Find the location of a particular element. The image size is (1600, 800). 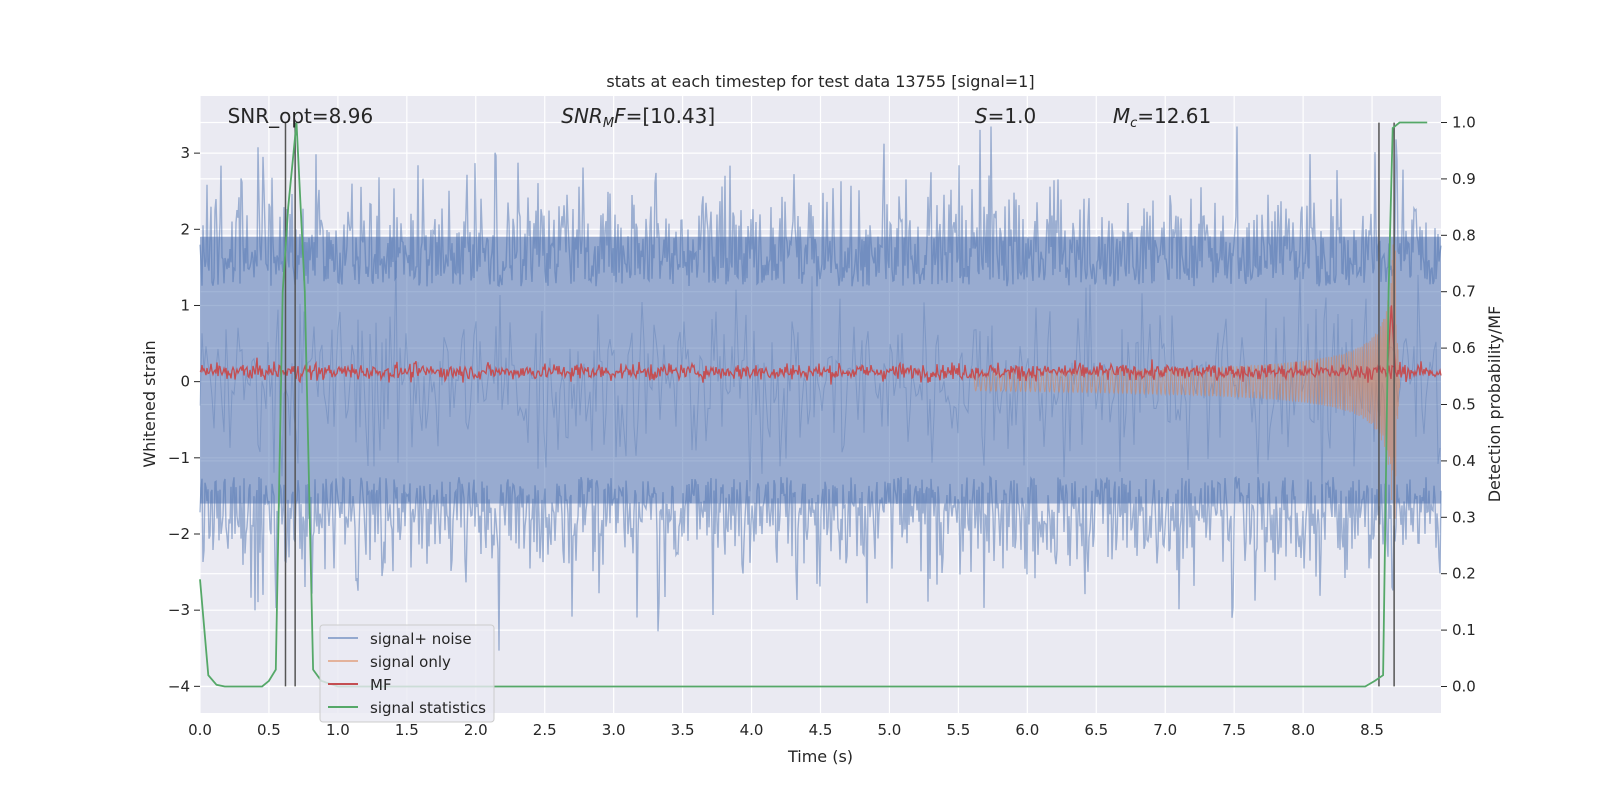

y2-tick-label: 0.7 is located at coordinates (1464, 292).